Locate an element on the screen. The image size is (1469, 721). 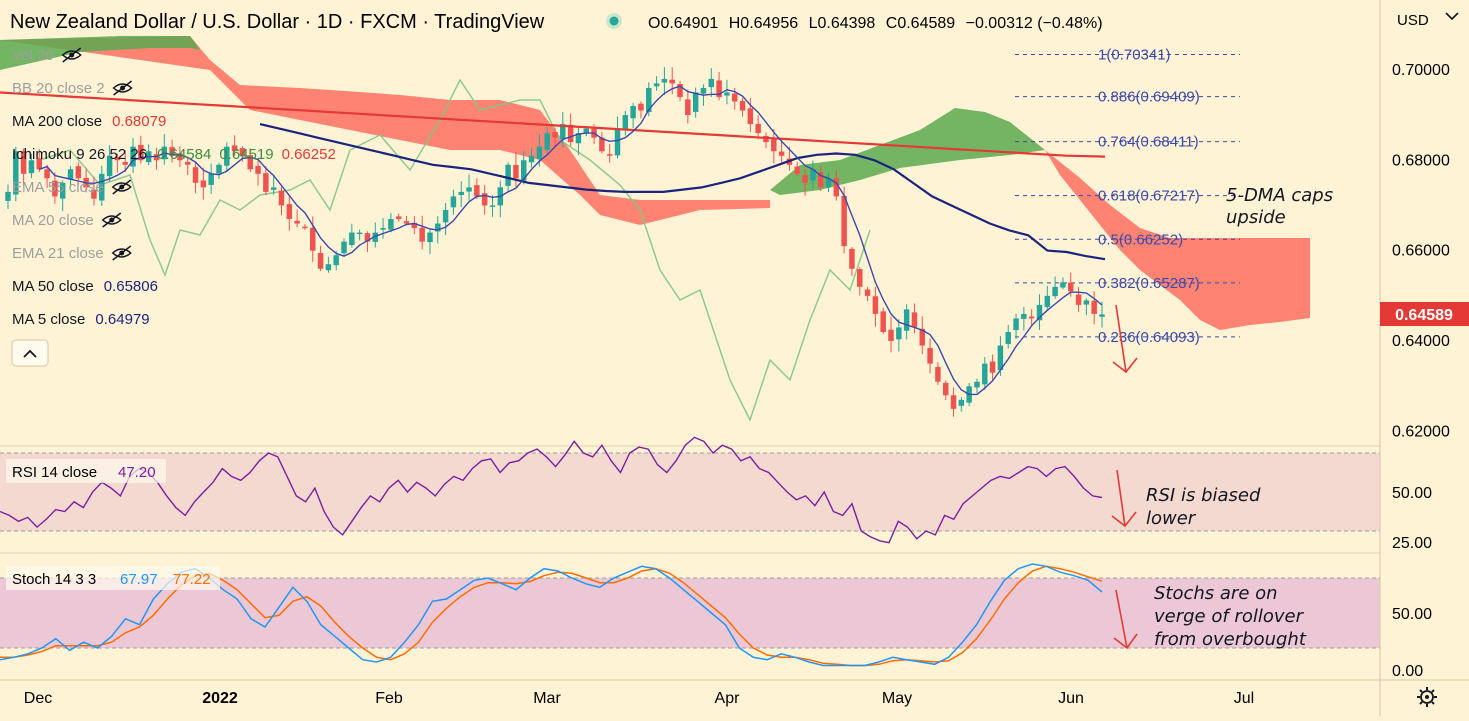
legend-item: EMA 21 close is located at coordinates (72, 253).